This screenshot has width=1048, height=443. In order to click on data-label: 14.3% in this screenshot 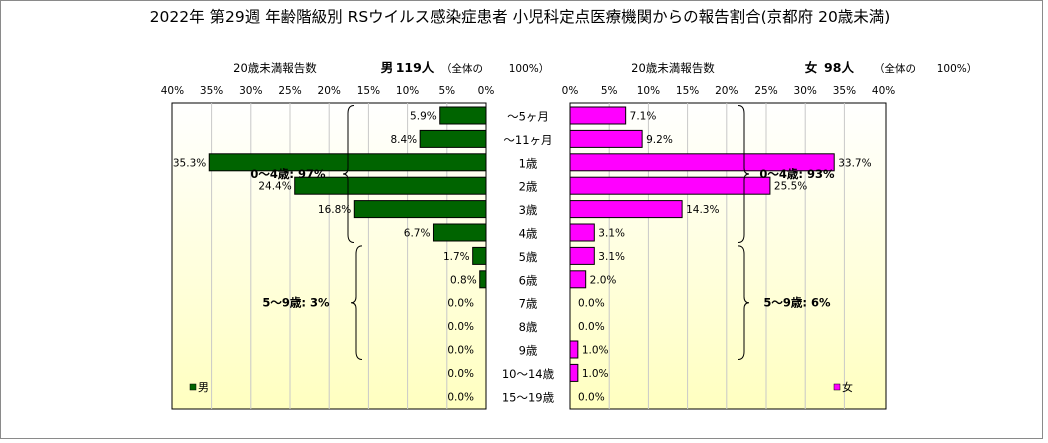, I will do `click(702, 210)`.